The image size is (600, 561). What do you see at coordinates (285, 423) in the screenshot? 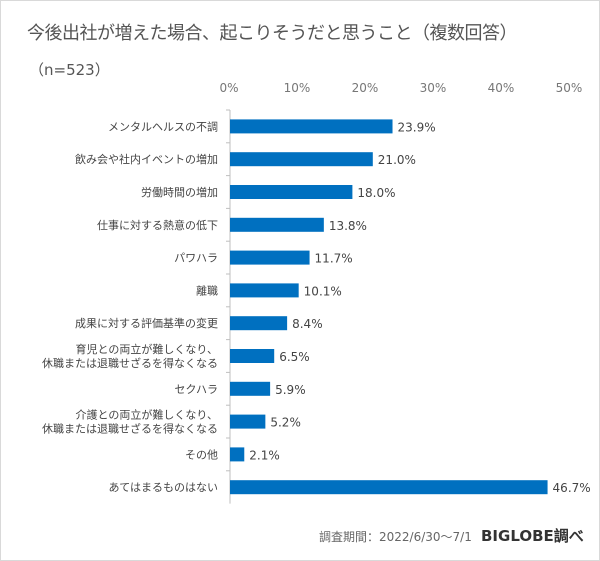
I see `data-label: 5.2%` at bounding box center [285, 423].